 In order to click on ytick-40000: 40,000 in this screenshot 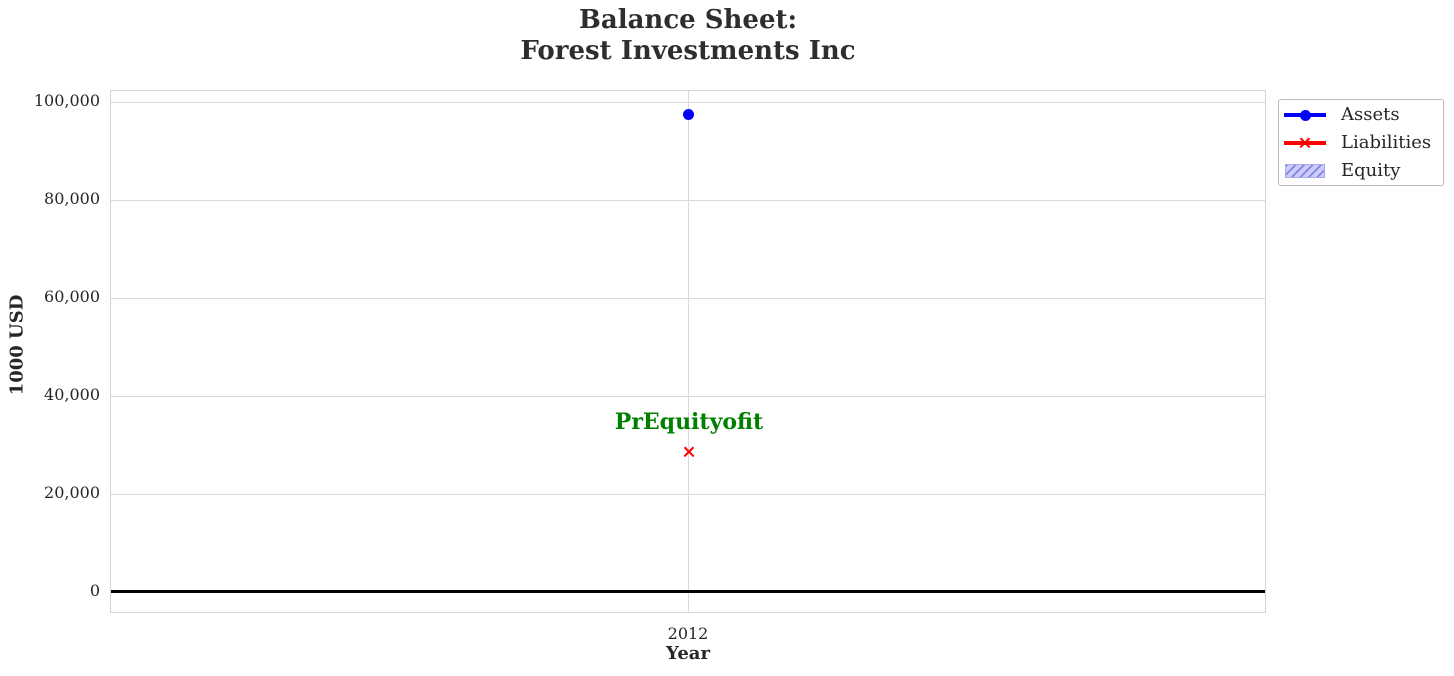, I will do `click(72, 394)`.